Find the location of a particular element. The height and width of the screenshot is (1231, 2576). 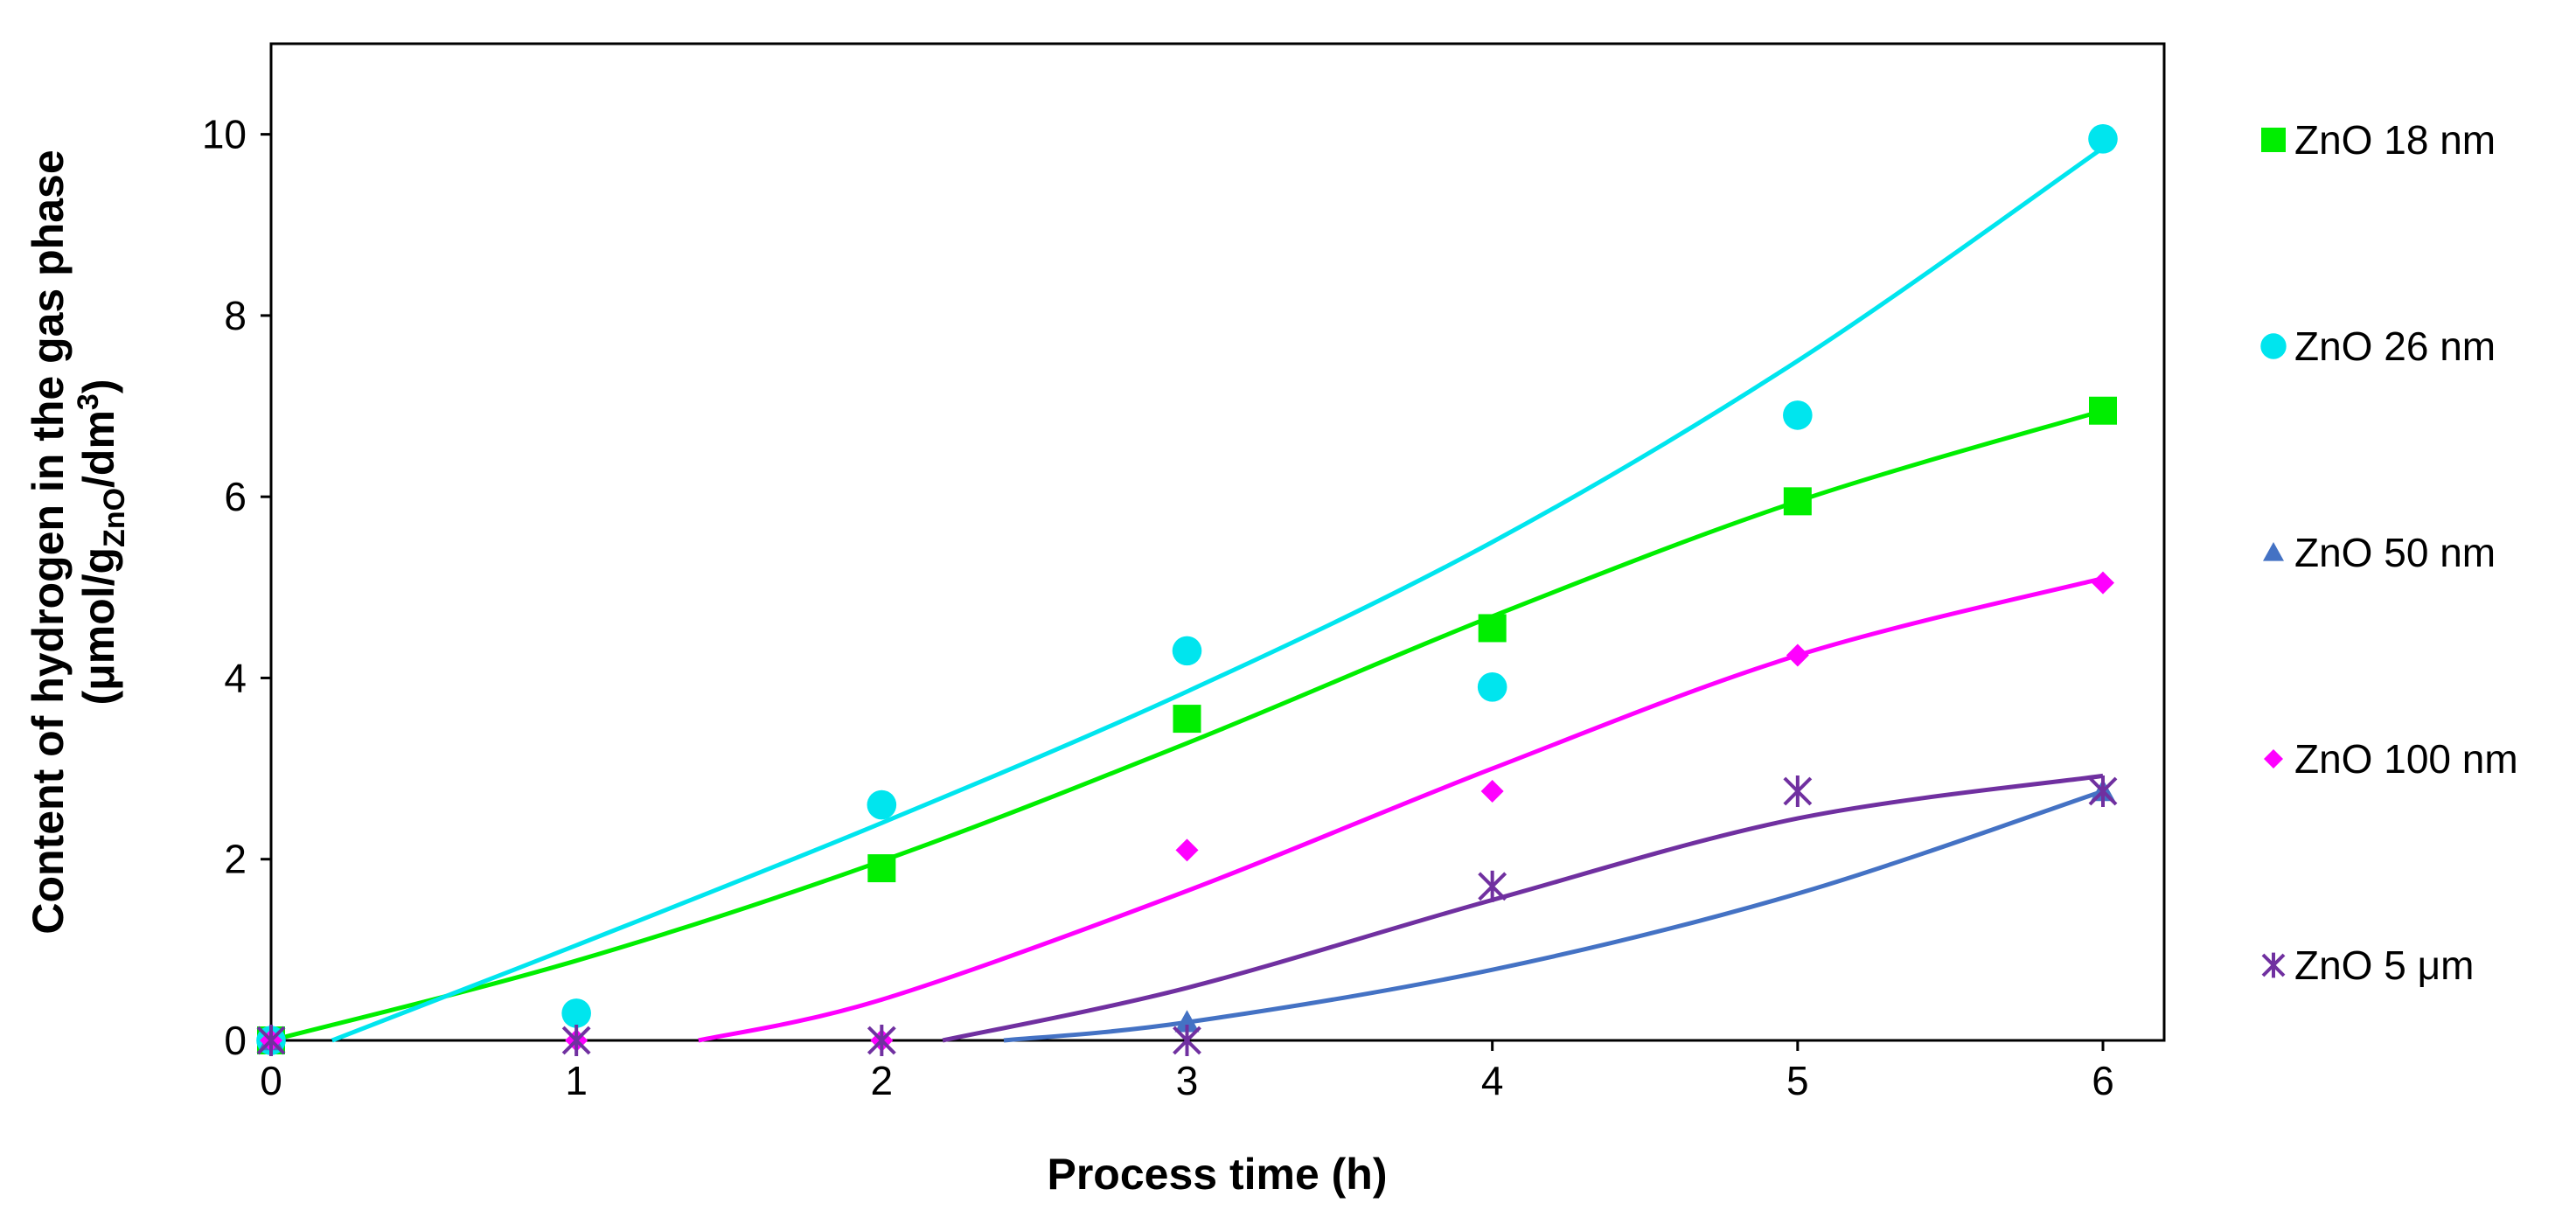

y-tick-label: 8 is located at coordinates (235, 315).